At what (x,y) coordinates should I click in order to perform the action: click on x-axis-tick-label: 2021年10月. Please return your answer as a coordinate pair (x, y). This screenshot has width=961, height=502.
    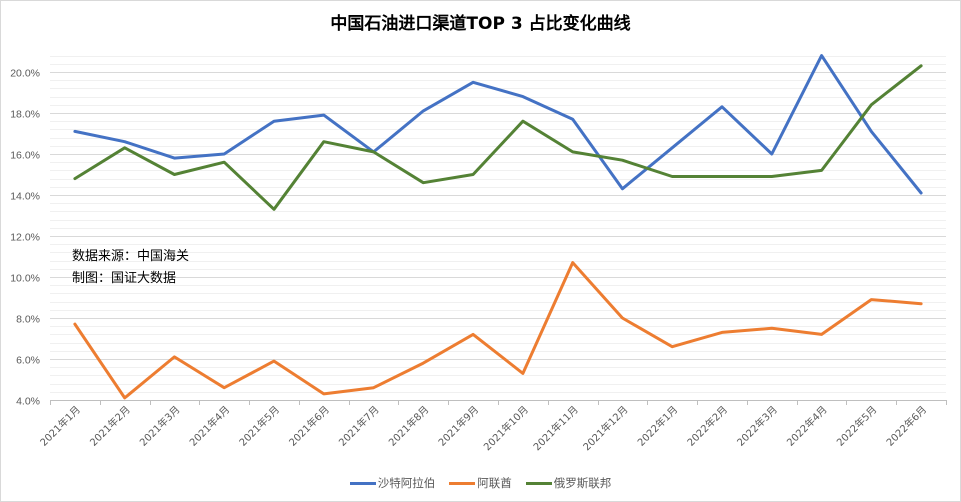
    Looking at the image, I should click on (506, 428).